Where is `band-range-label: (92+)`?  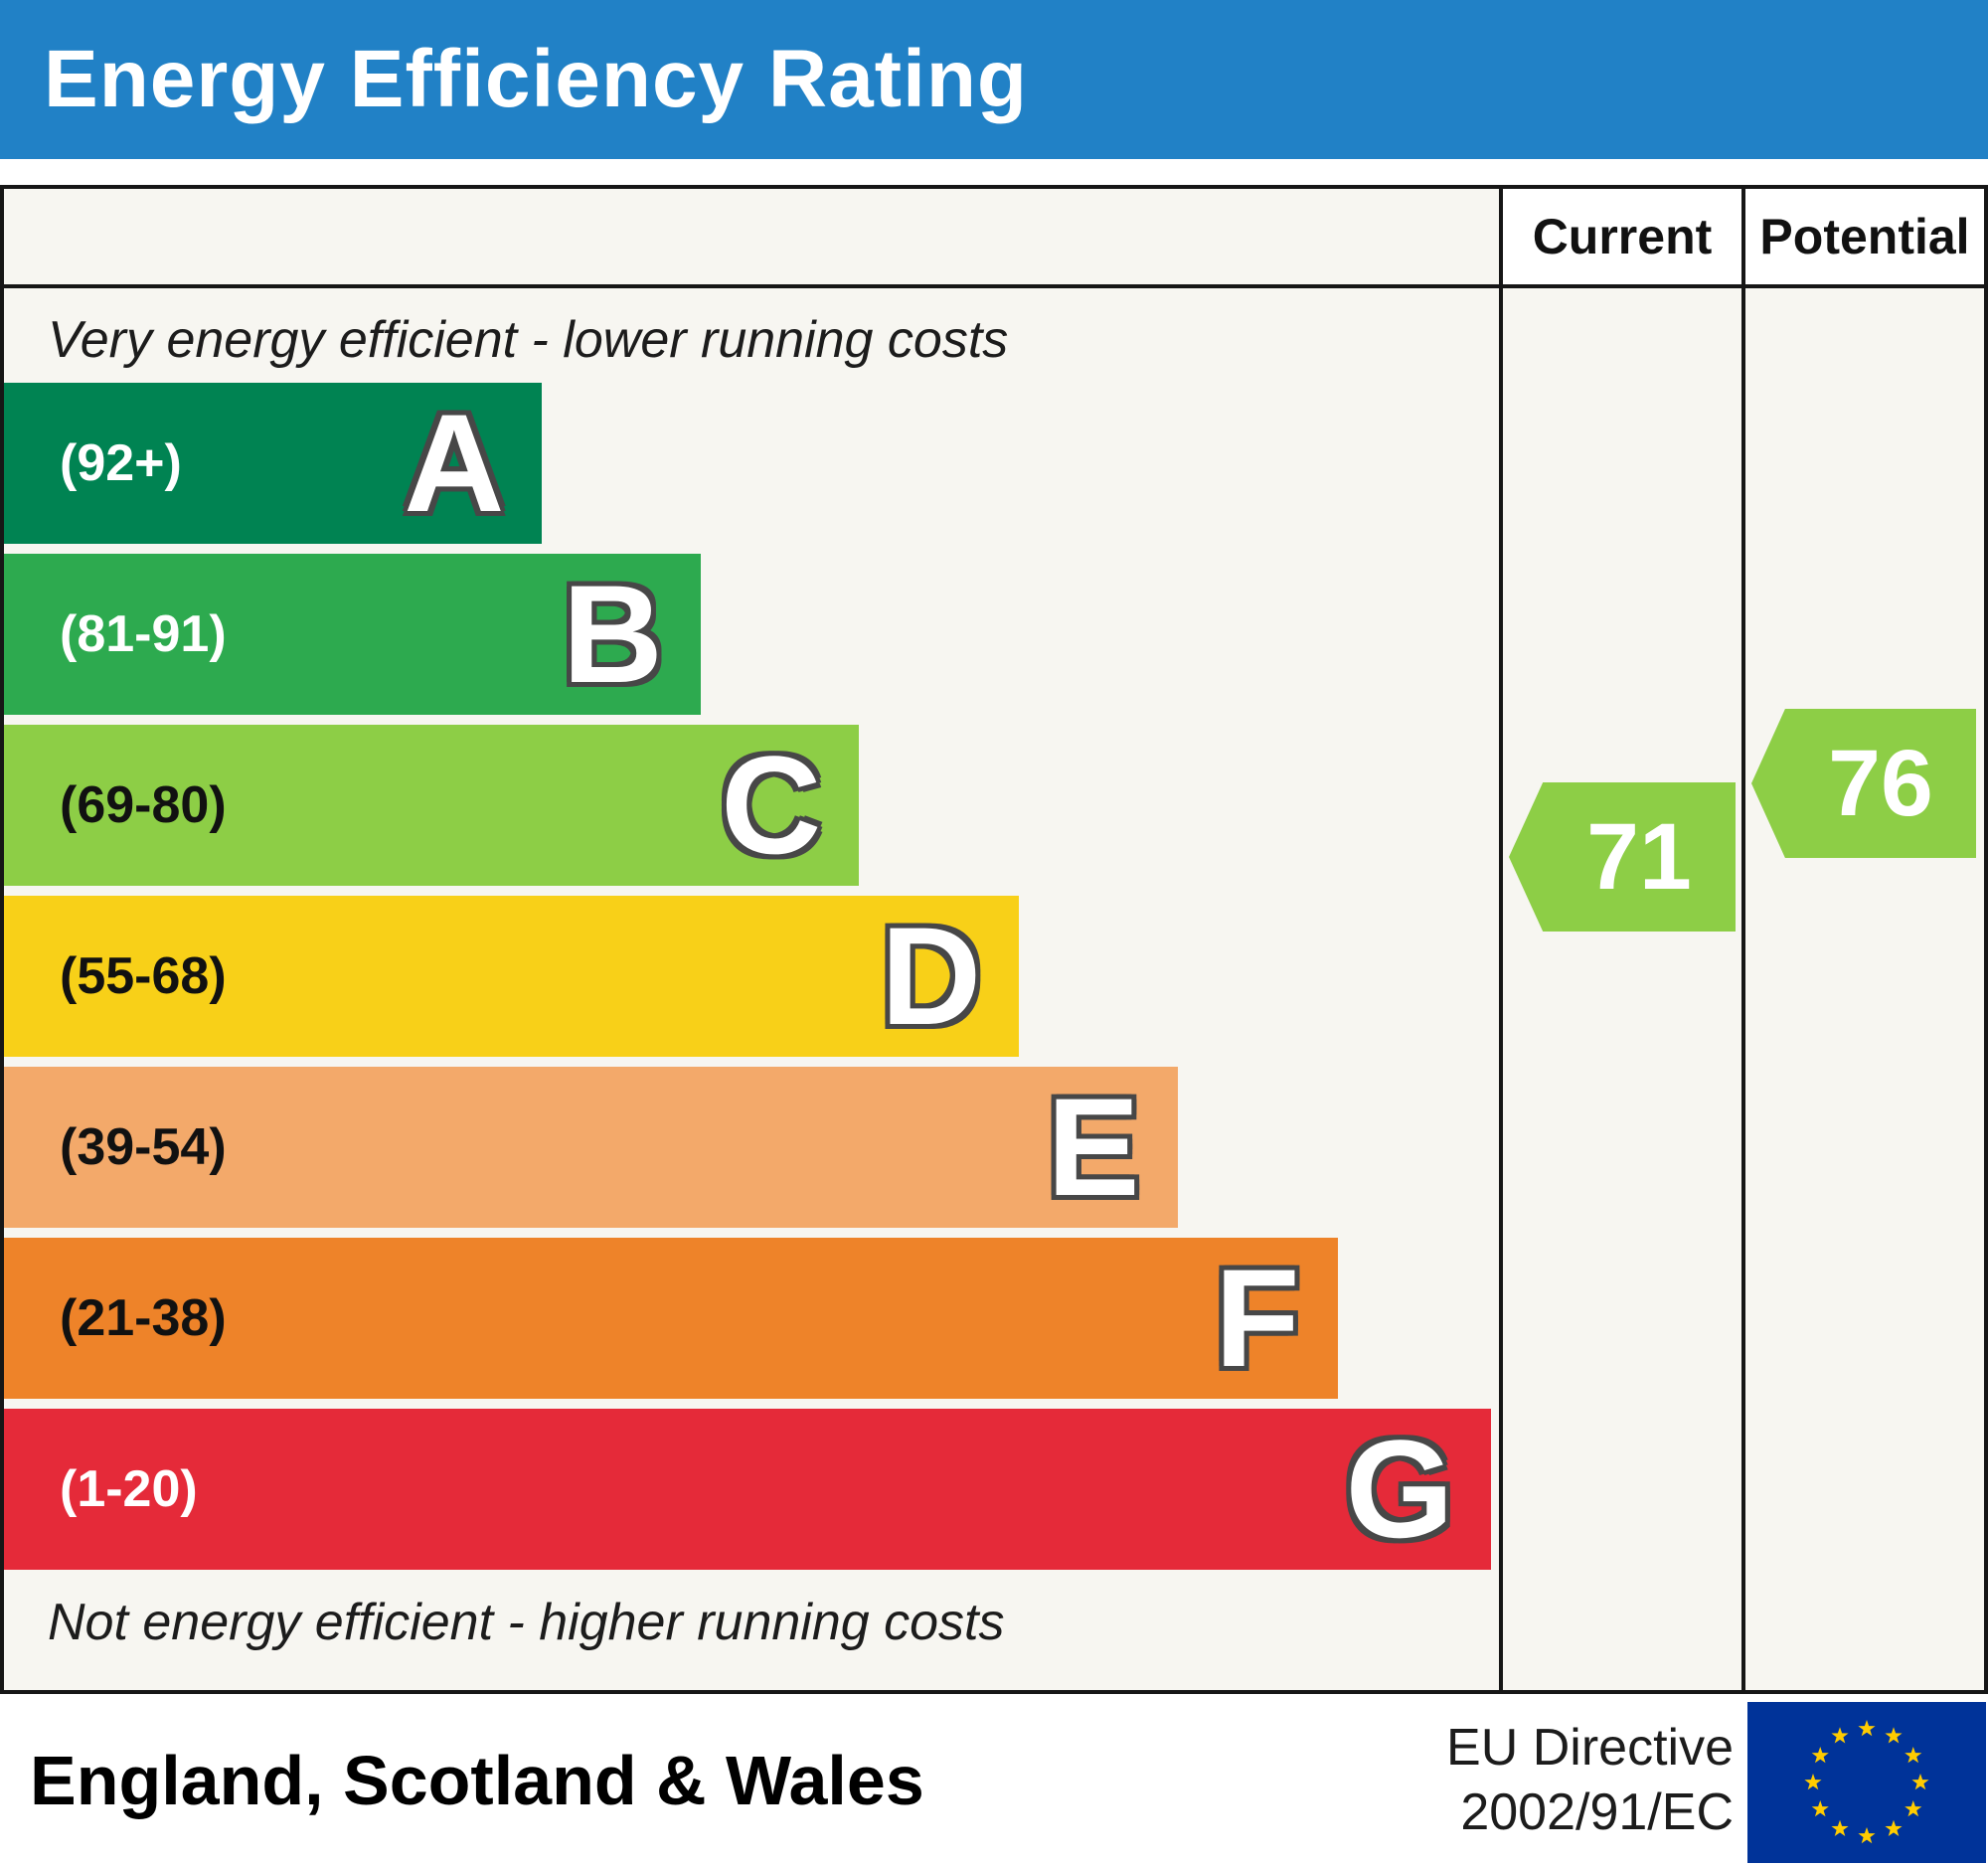
band-range-label: (92+) is located at coordinates (121, 463).